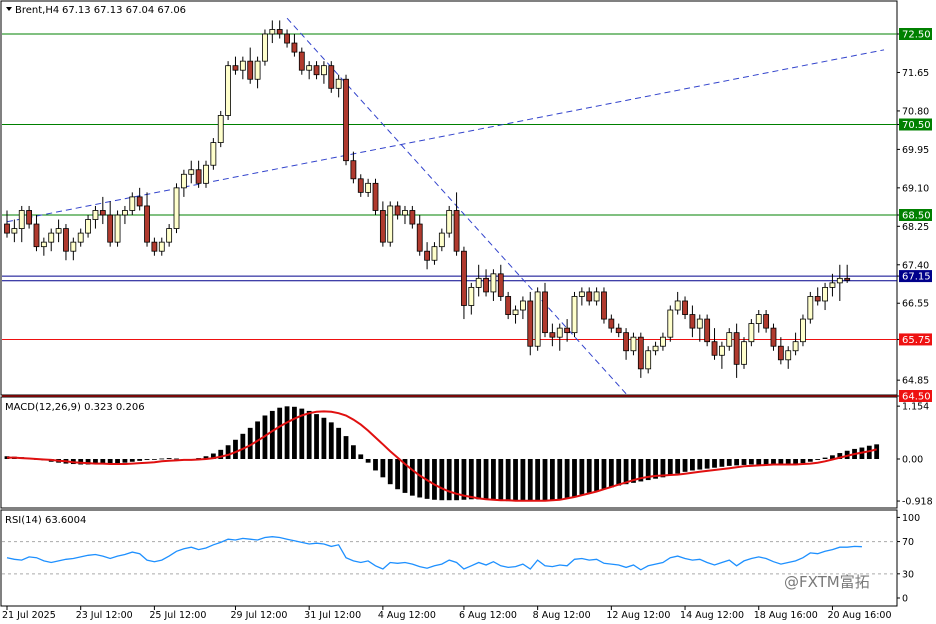  I want to click on rsi-tick-label-1: 70, so click(908, 542).